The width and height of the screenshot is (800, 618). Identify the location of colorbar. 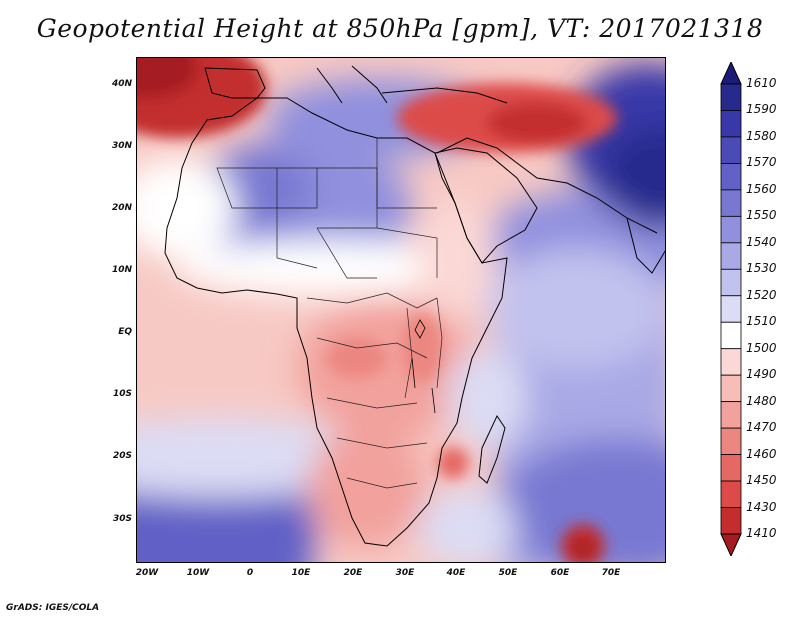
(731, 309).